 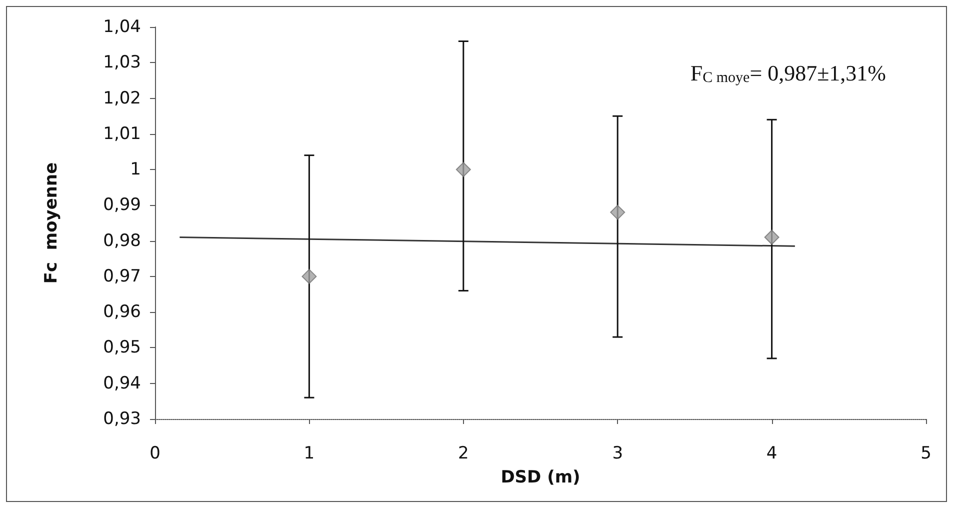 I want to click on x-tick-label: 1, so click(x=309, y=454).